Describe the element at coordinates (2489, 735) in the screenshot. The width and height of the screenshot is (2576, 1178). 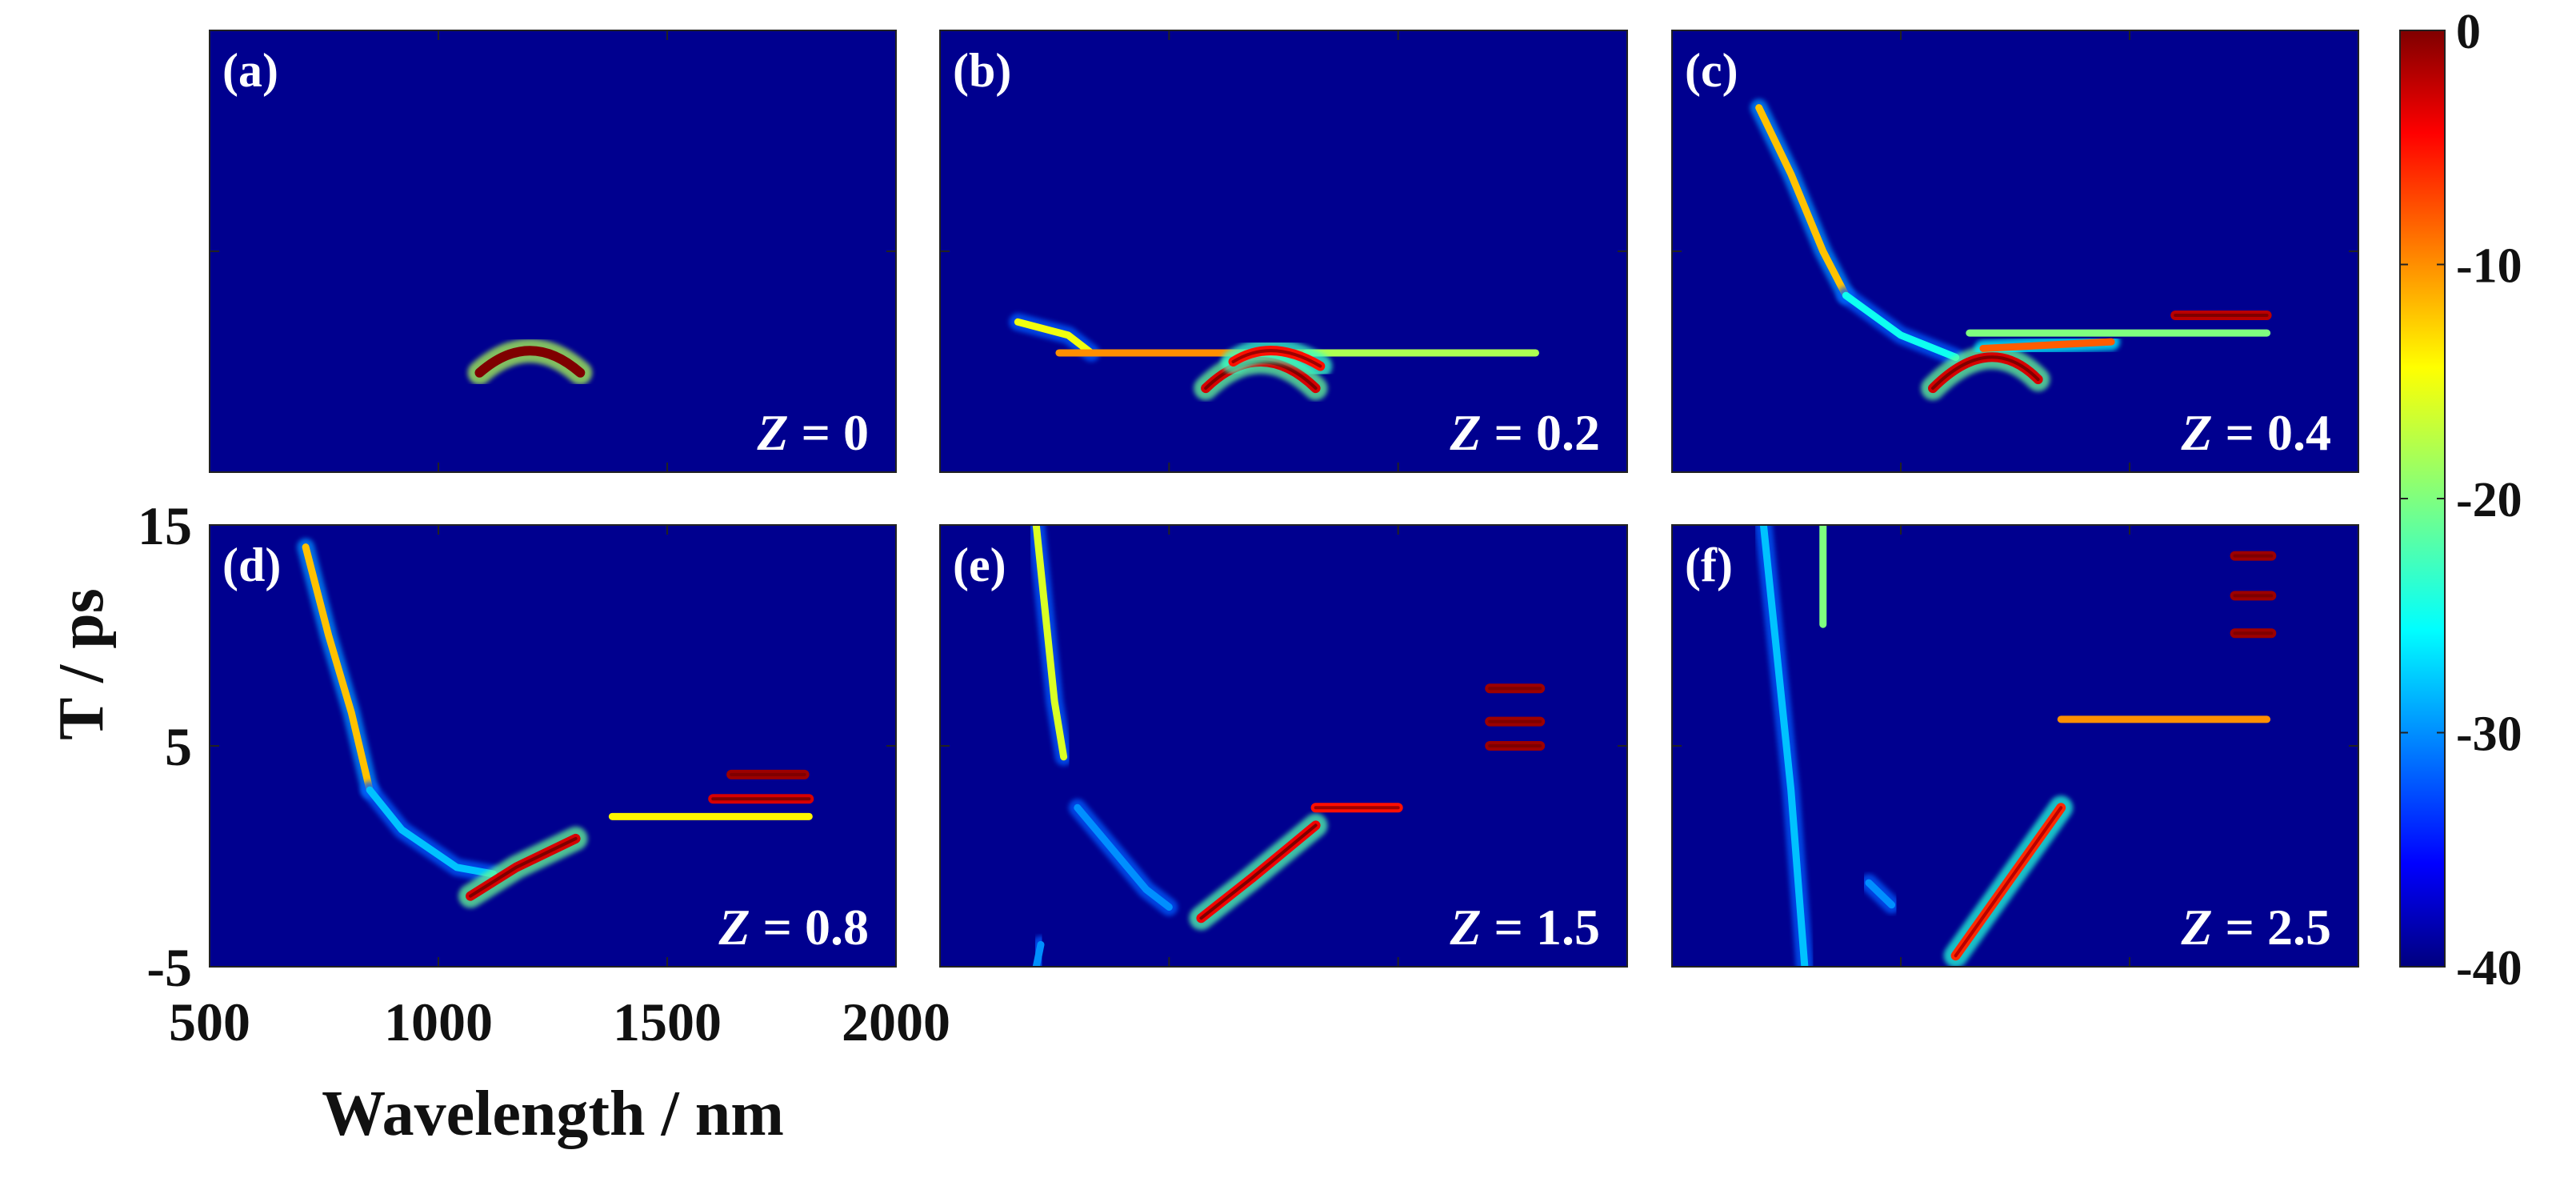
I see `colorbar-tick-label: -30` at that location.